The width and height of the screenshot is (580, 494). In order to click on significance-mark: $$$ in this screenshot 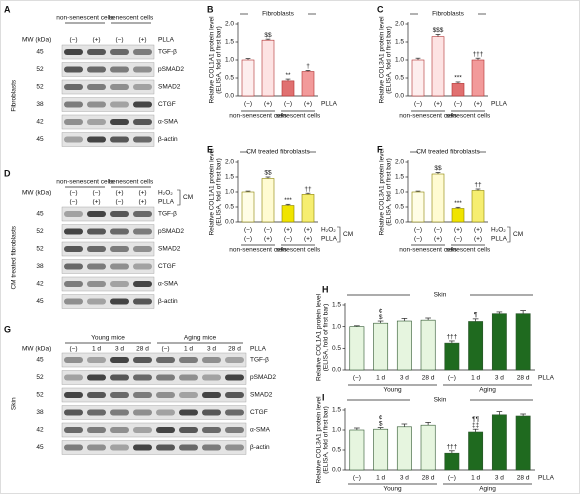, I will do `click(438, 30)`.